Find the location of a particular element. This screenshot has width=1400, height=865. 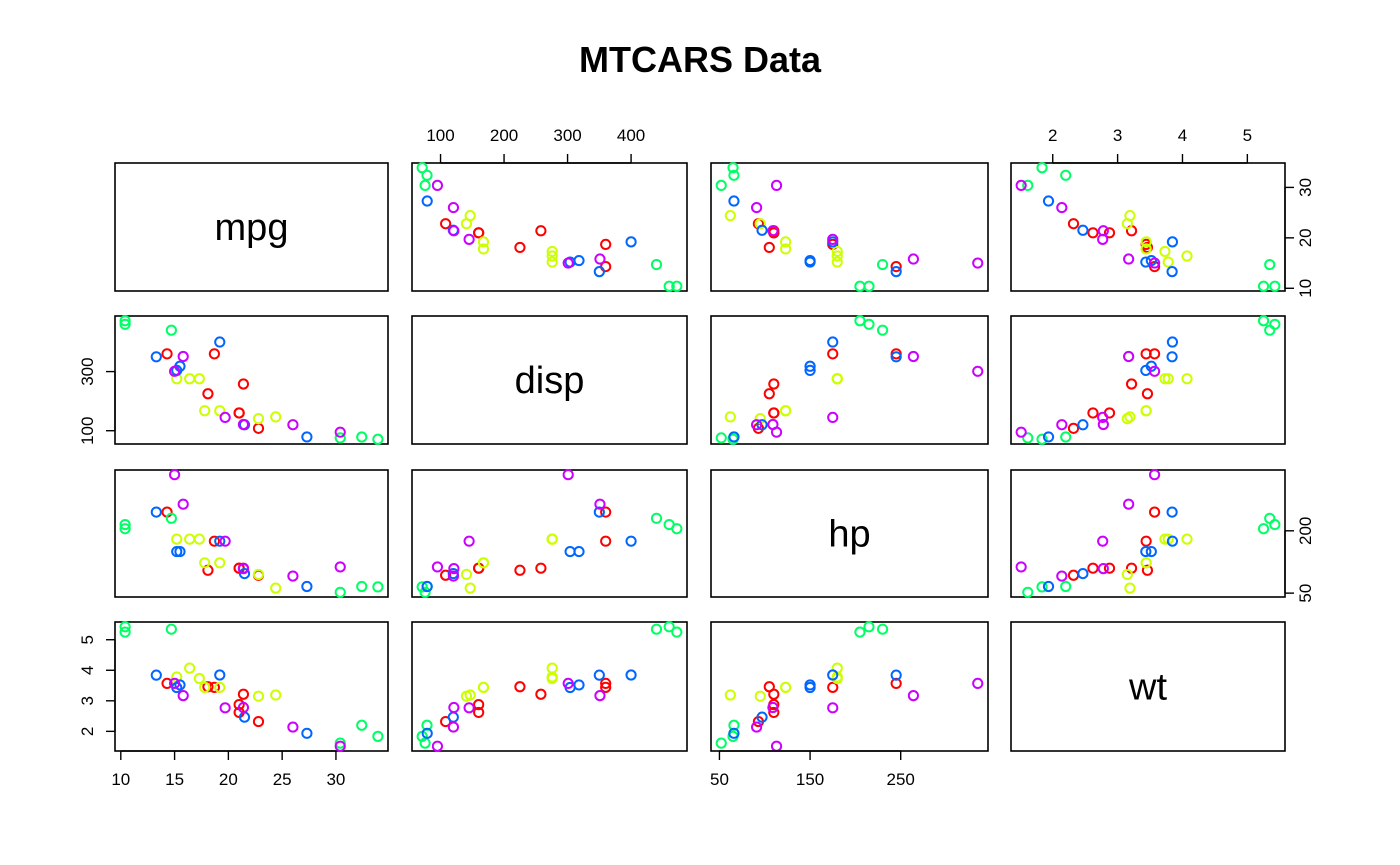

variable-label-disp: disp is located at coordinates (550, 381).